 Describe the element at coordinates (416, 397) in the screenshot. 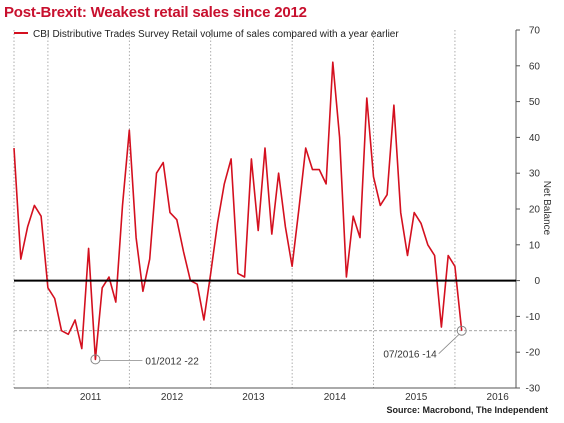

I see `x-tick-label: 2015` at that location.